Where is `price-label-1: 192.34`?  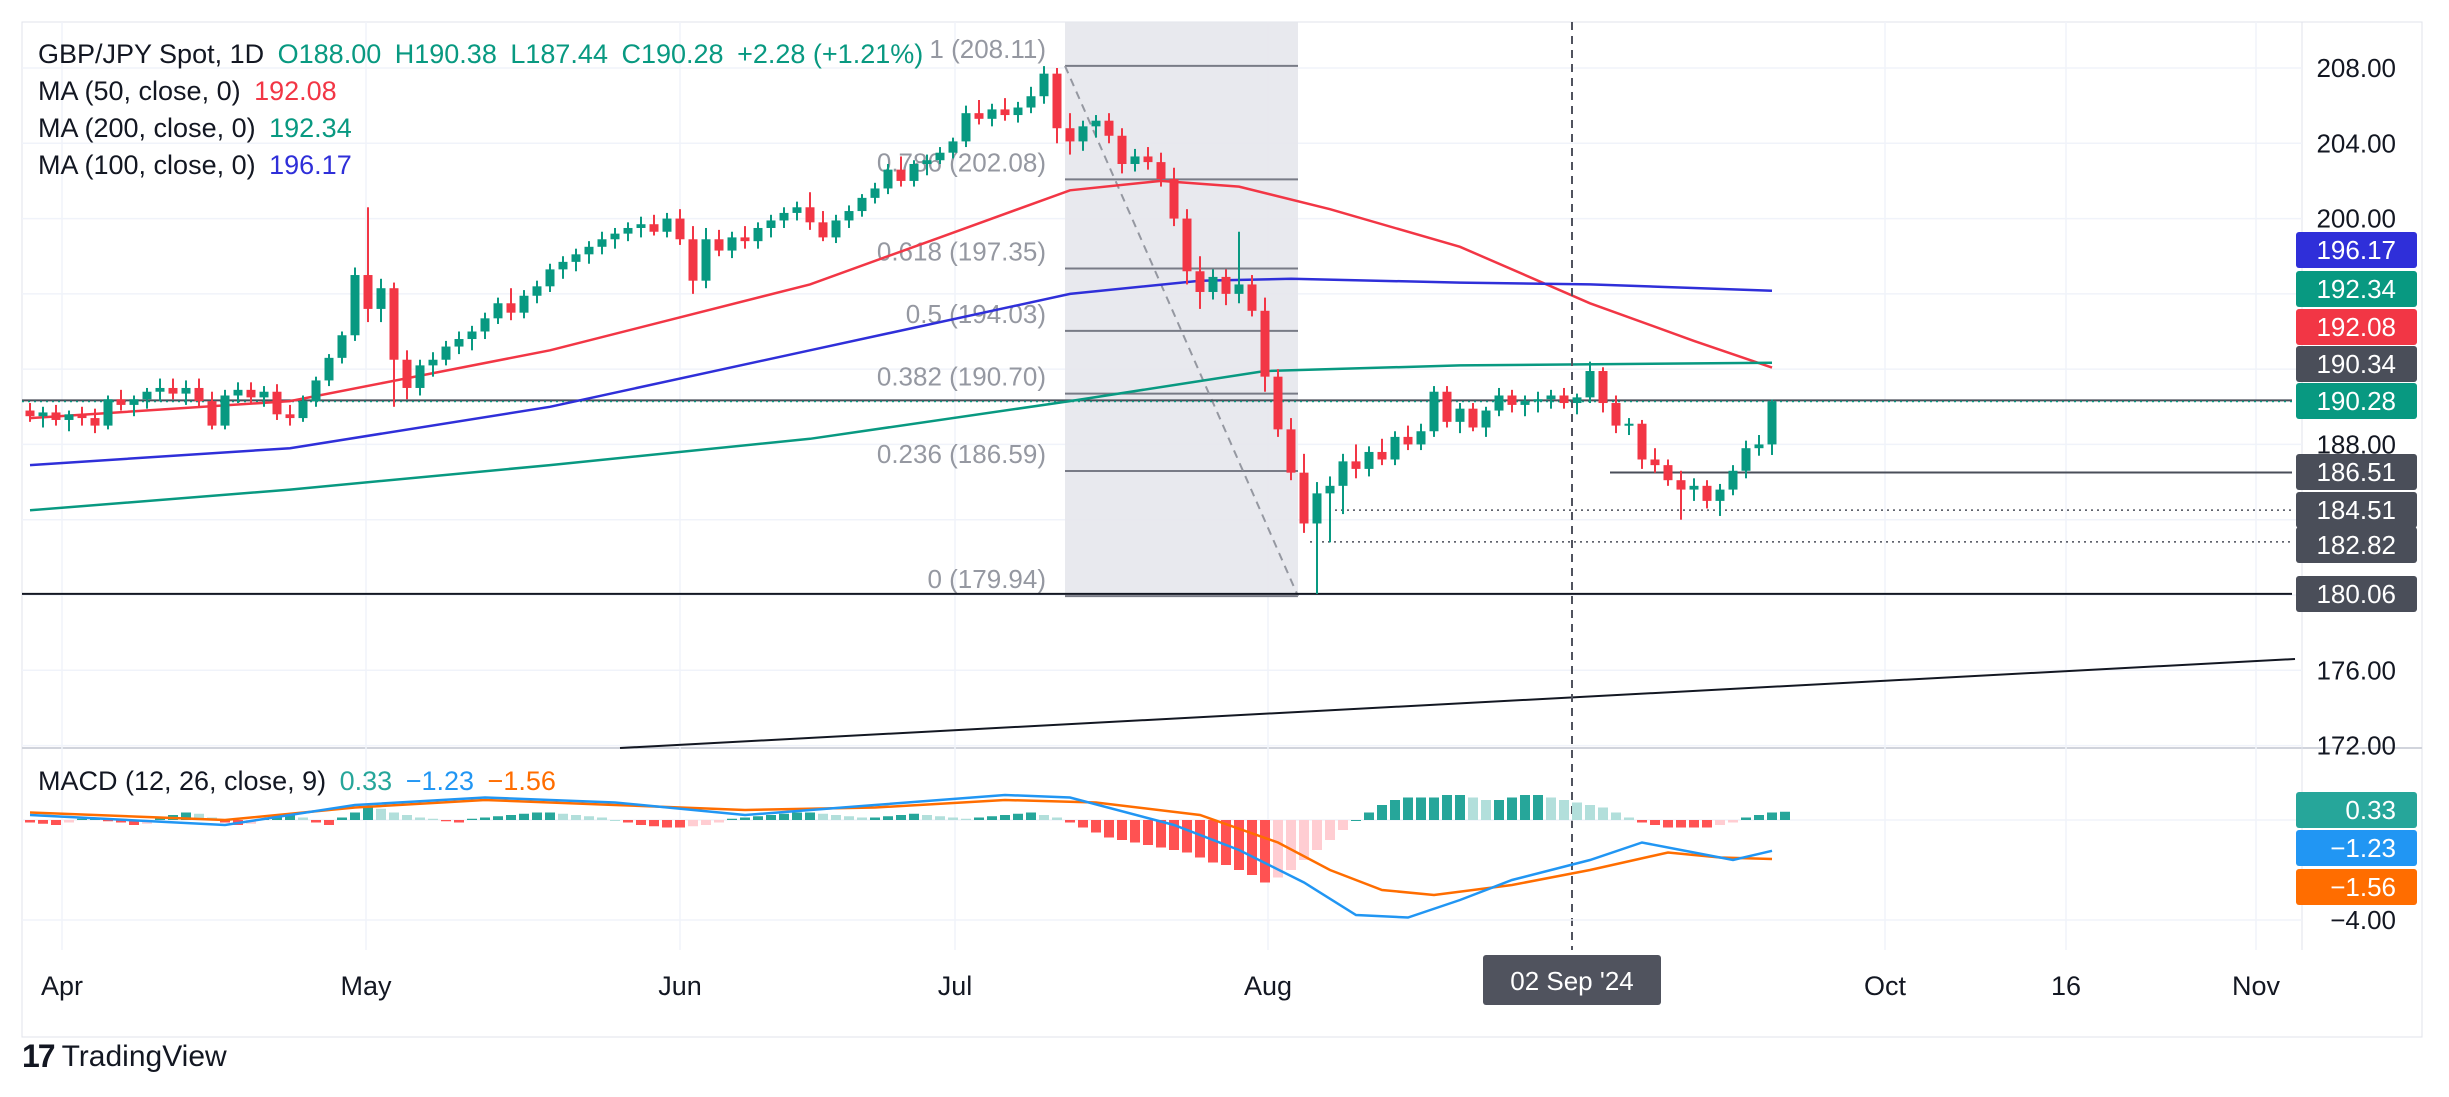
price-label-1: 192.34 is located at coordinates (2356, 289).